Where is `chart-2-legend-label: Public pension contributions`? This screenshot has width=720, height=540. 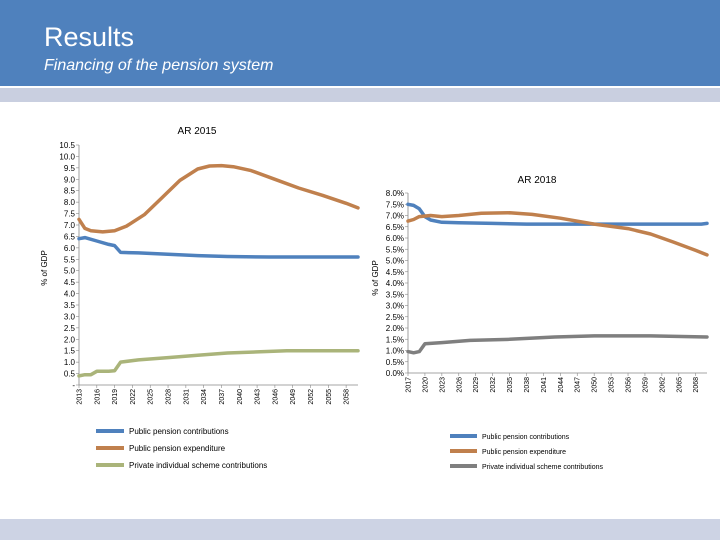
chart-2-legend-label: Public pension contributions is located at coordinates (526, 437).